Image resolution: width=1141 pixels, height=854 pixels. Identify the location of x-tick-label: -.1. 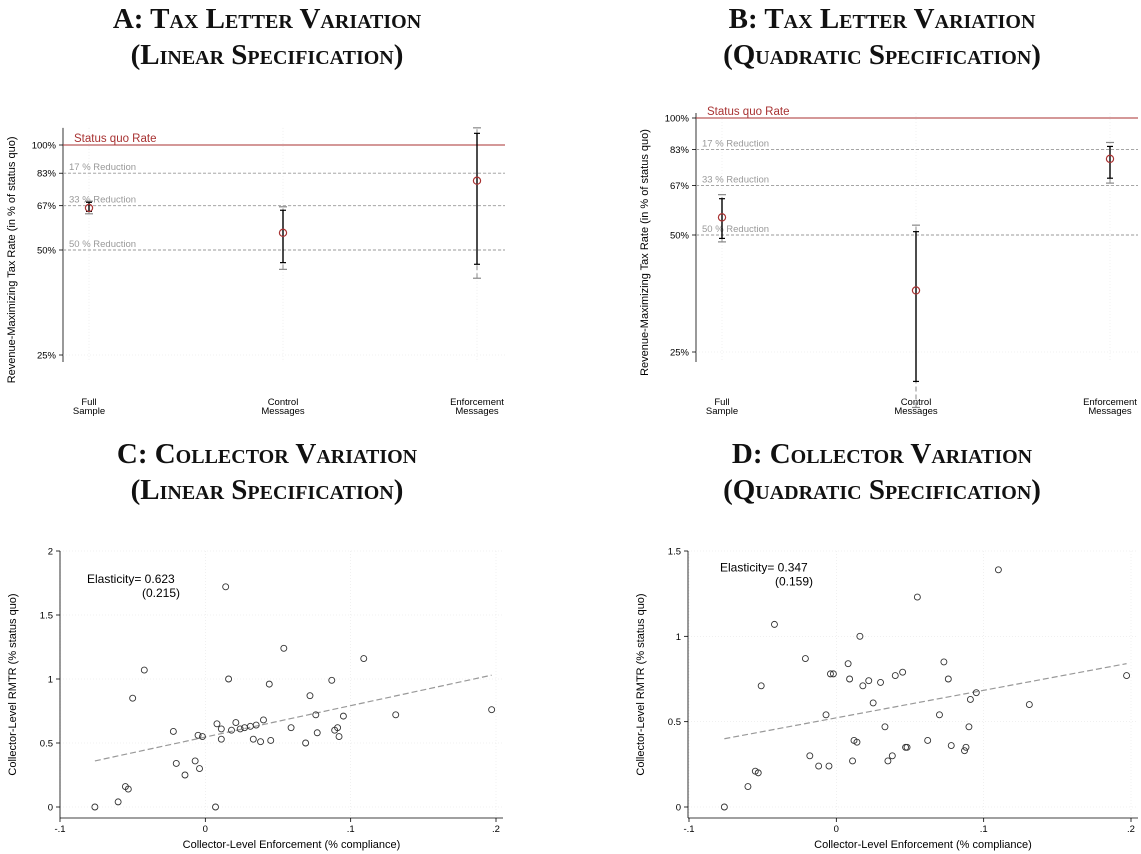
(59, 829).